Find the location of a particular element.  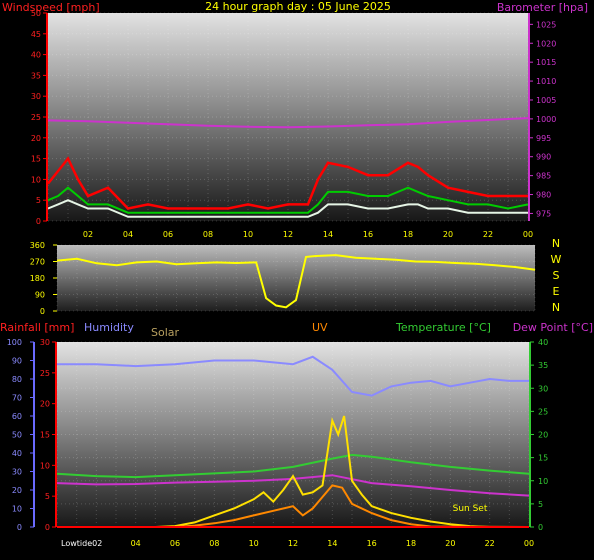

wind-tick-label: 20 is located at coordinates (36, 138).